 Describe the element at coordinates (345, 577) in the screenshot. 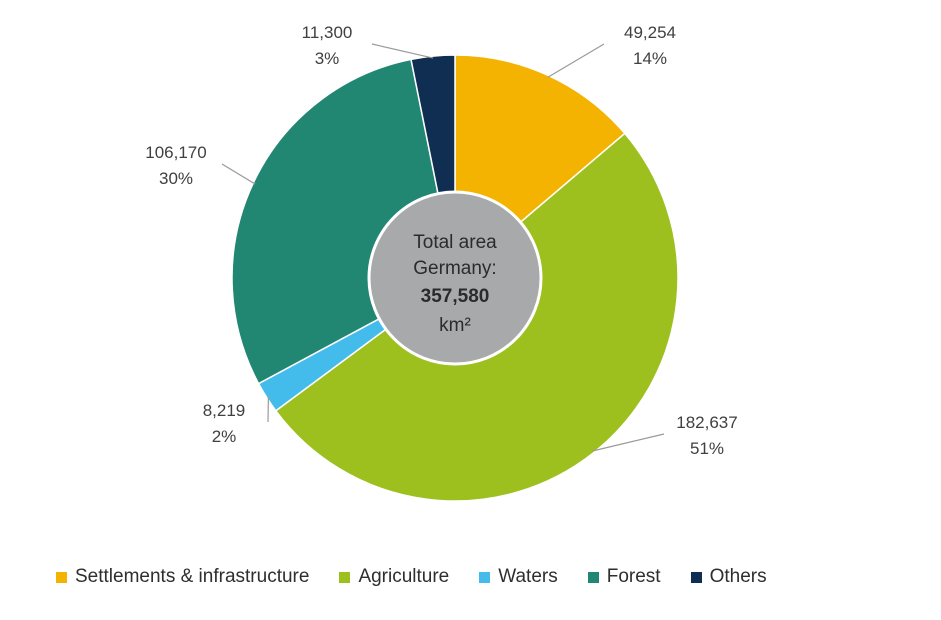

I see `legend-swatch-agriculture` at that location.